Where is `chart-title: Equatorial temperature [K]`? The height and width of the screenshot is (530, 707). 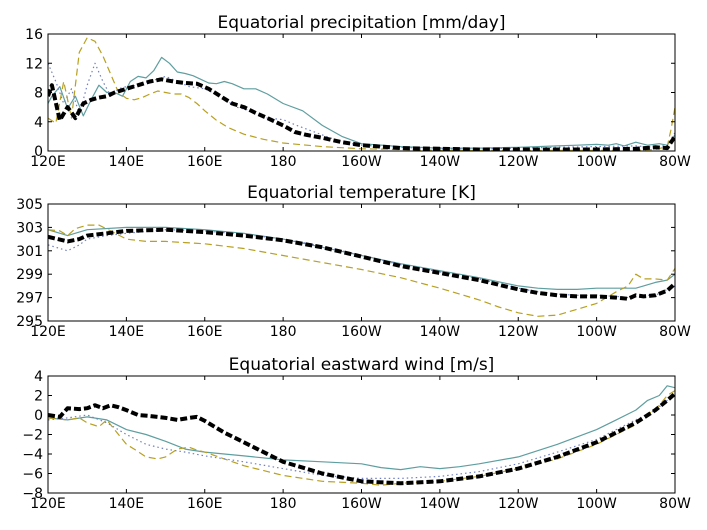
chart-title: Equatorial temperature [K] is located at coordinates (361, 193).